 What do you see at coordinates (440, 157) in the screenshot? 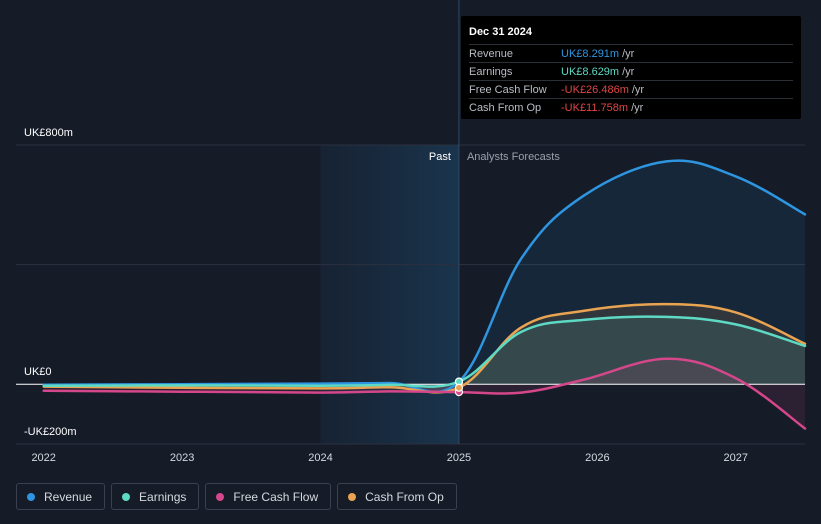
I see `past-label: Past` at bounding box center [440, 157].